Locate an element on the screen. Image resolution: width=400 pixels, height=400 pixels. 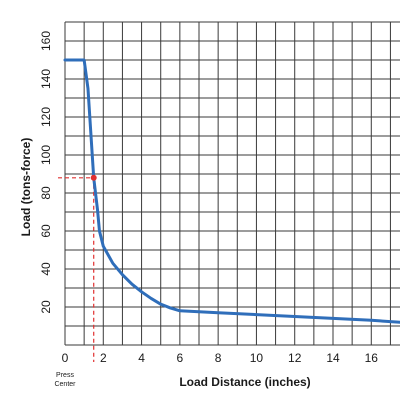
x-tick-label: 4 is located at coordinates (141, 358).